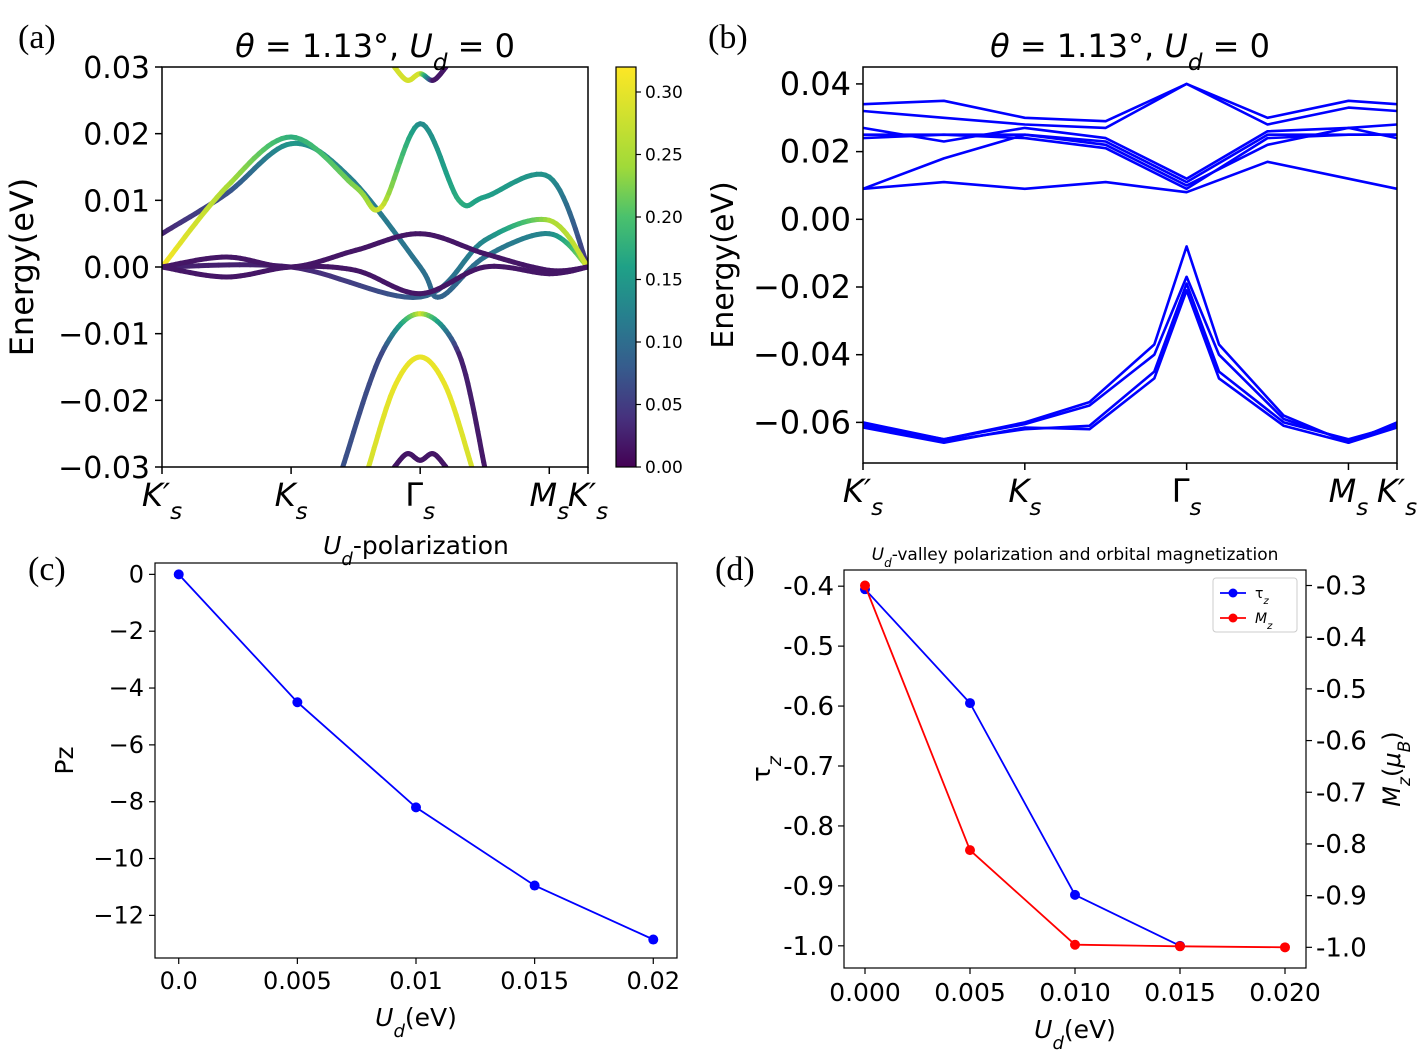 This screenshot has width=1426, height=1050. What do you see at coordinates (136, 574) in the screenshot?
I see `y-tick-label: 0` at bounding box center [136, 574].